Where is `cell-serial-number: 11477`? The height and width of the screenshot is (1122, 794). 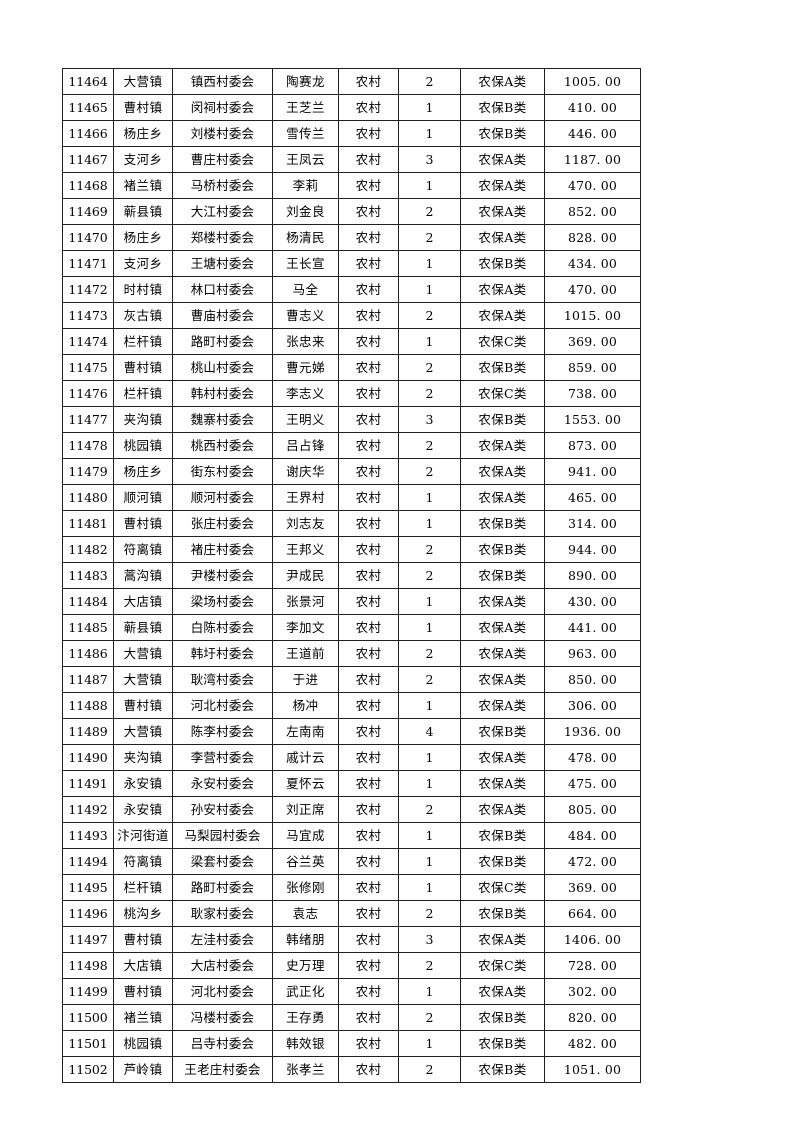
cell-serial-number: 11477 is located at coordinates (88, 419).